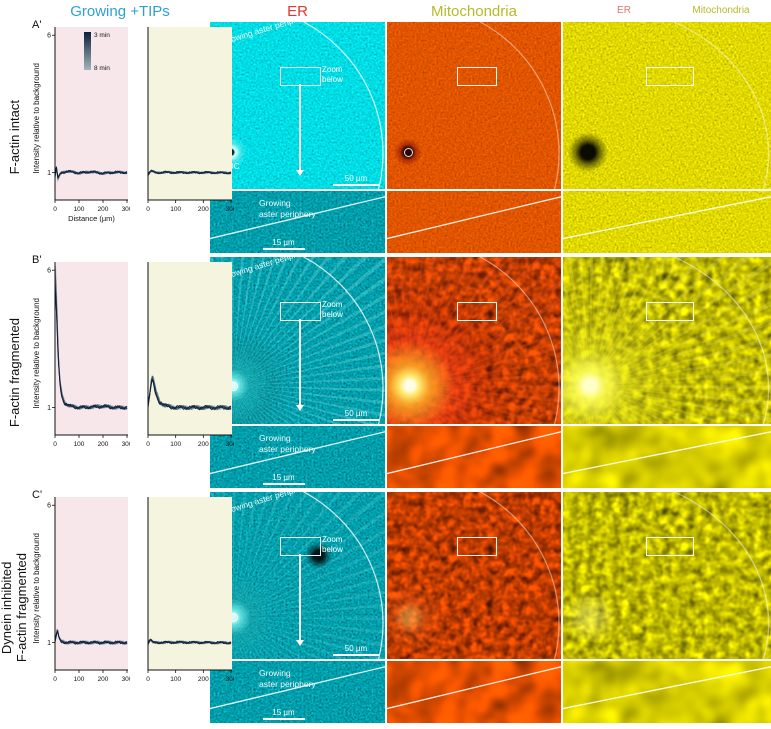 This screenshot has height=729, width=771. Describe the element at coordinates (667, 340) in the screenshot. I see `panel-b-mito-main` at that location.